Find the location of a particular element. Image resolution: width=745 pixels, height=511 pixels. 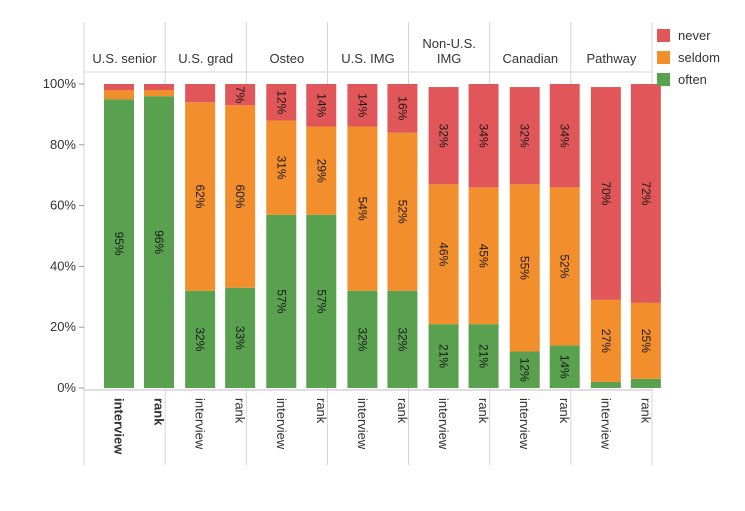

bar-data-label: 46% is located at coordinates (444, 254).